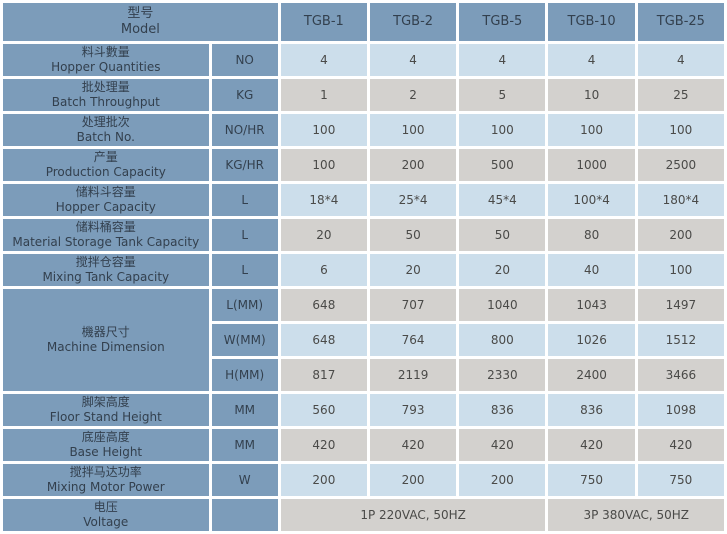  Describe the element at coordinates (636, 515) in the screenshot. I see `voltage-value-right: 3P 380VAC, 50HZ` at that location.